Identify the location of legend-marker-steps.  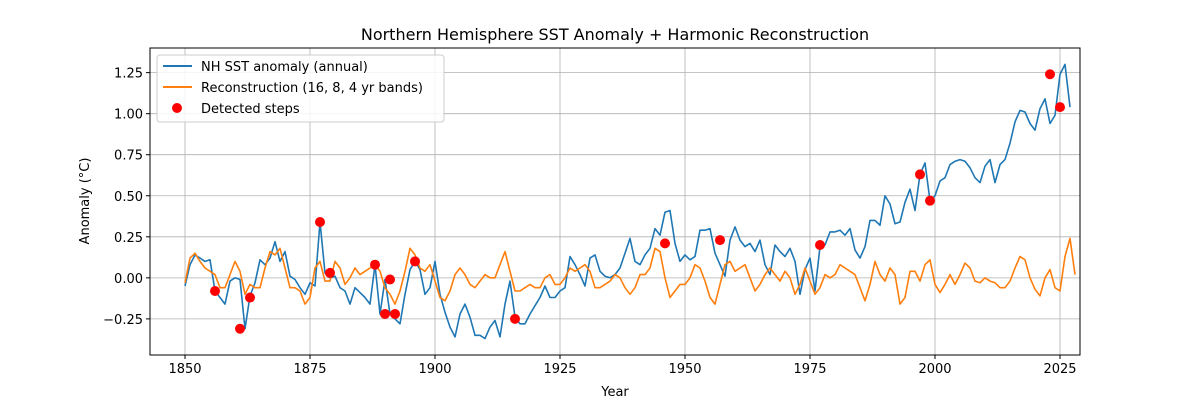
(177, 108).